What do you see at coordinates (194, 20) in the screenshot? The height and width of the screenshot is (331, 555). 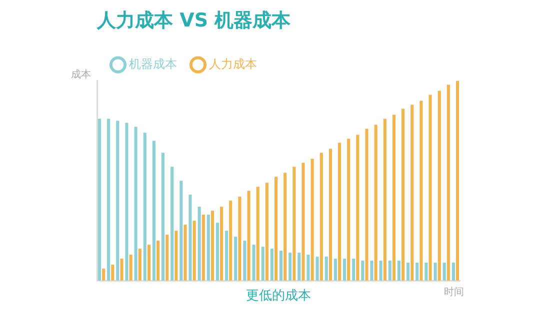 I see `chart-title: 人力成本 VS 机器成本` at bounding box center [194, 20].